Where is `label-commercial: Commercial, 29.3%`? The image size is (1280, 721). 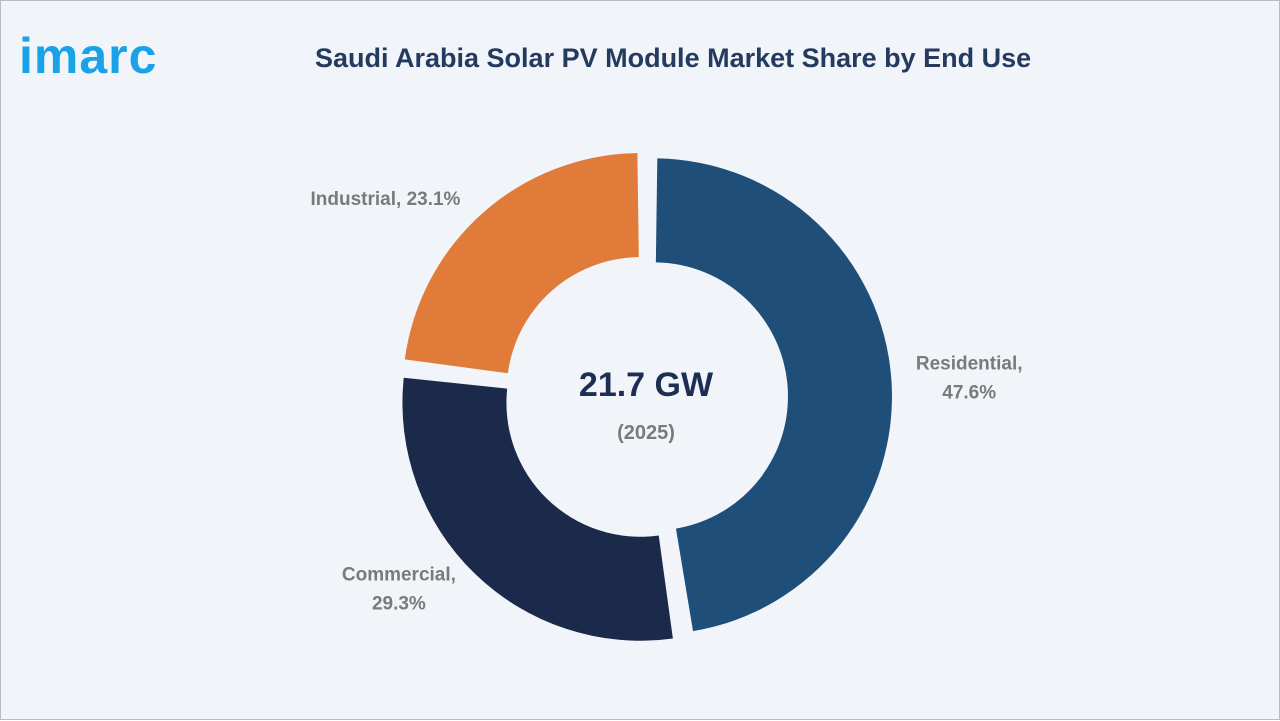
label-commercial: Commercial, 29.3% is located at coordinates (399, 590).